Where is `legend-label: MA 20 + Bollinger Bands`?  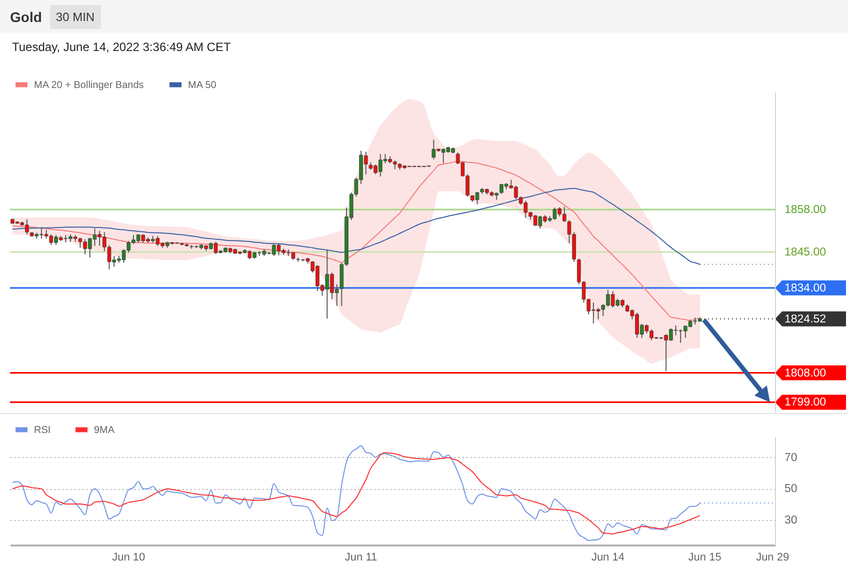
legend-label: MA 20 + Bollinger Bands is located at coordinates (89, 85).